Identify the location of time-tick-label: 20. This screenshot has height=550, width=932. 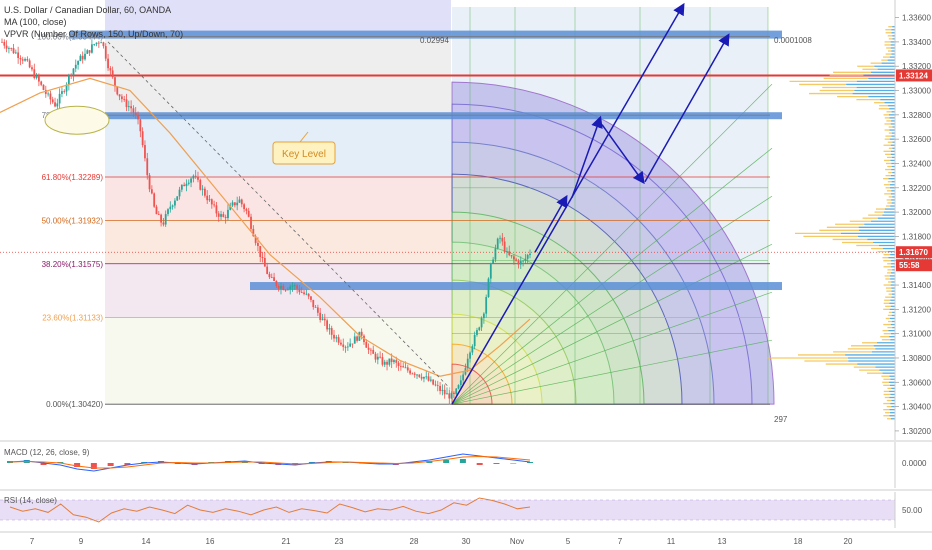
(848, 541).